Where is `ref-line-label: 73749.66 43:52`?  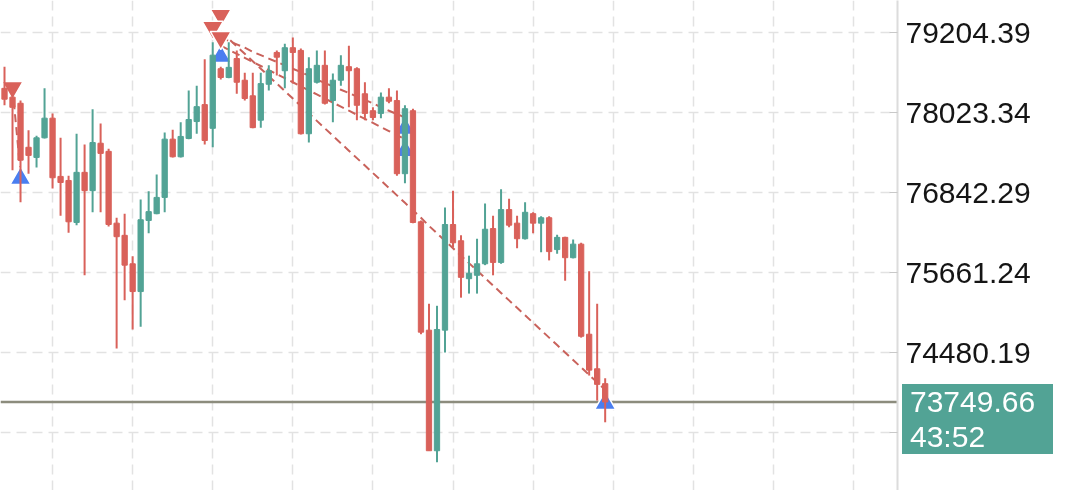
ref-line-label: 73749.66 43:52 is located at coordinates (977, 419).